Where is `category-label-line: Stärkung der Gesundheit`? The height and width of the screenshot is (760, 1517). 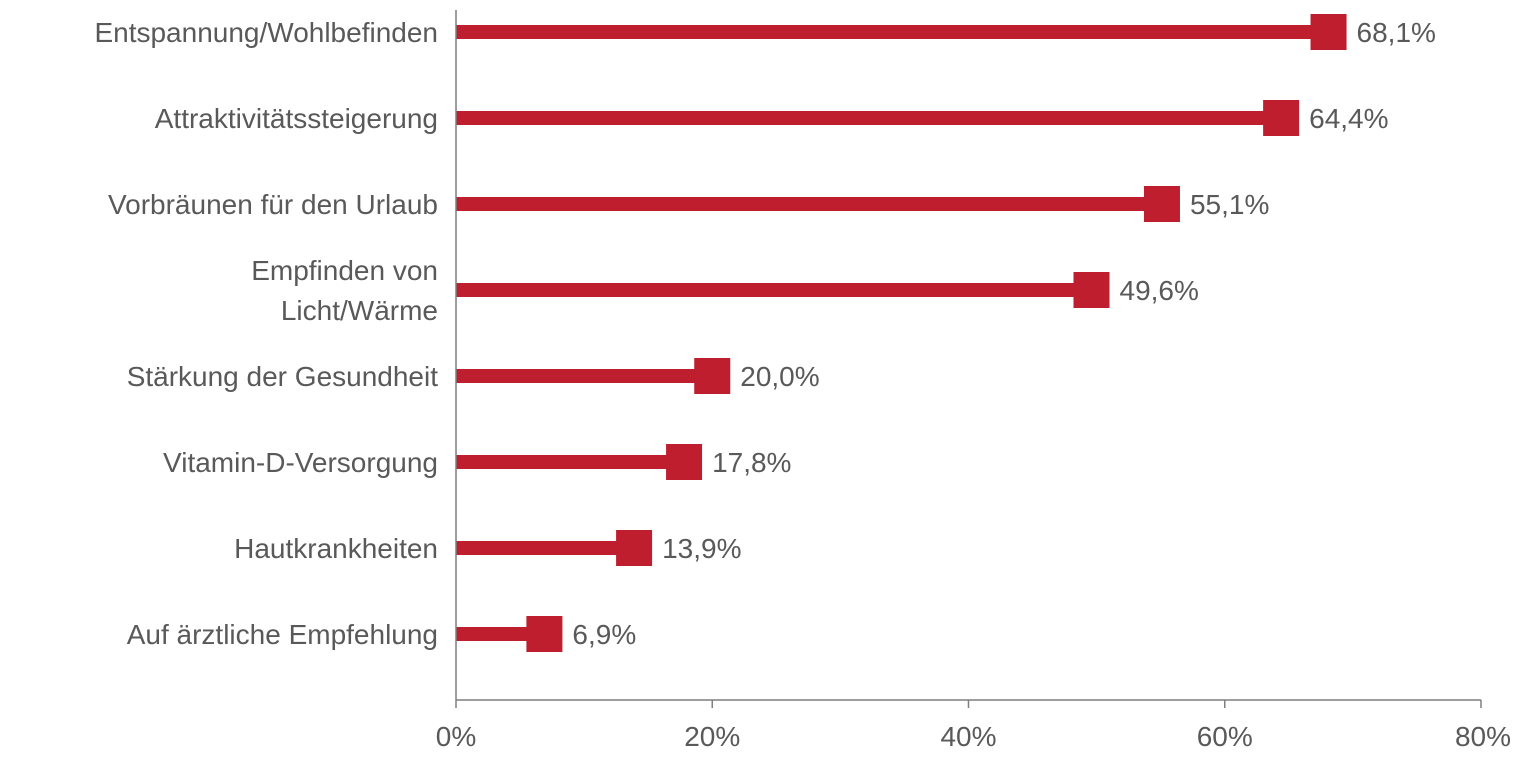
category-label-line: Stärkung der Gesundheit is located at coordinates (283, 376).